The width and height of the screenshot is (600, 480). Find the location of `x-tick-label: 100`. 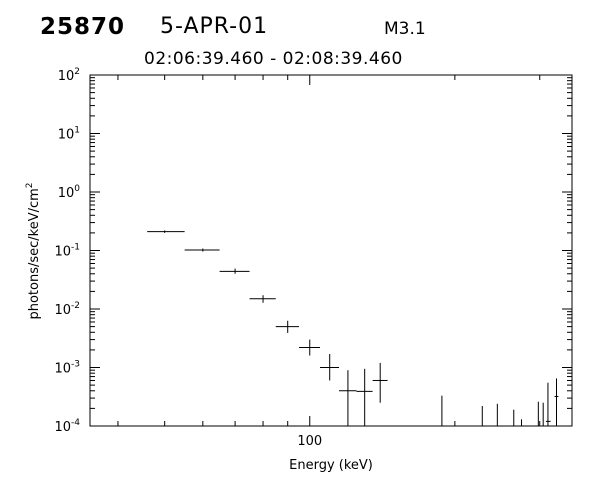

x-tick-label: 100 is located at coordinates (309, 441).